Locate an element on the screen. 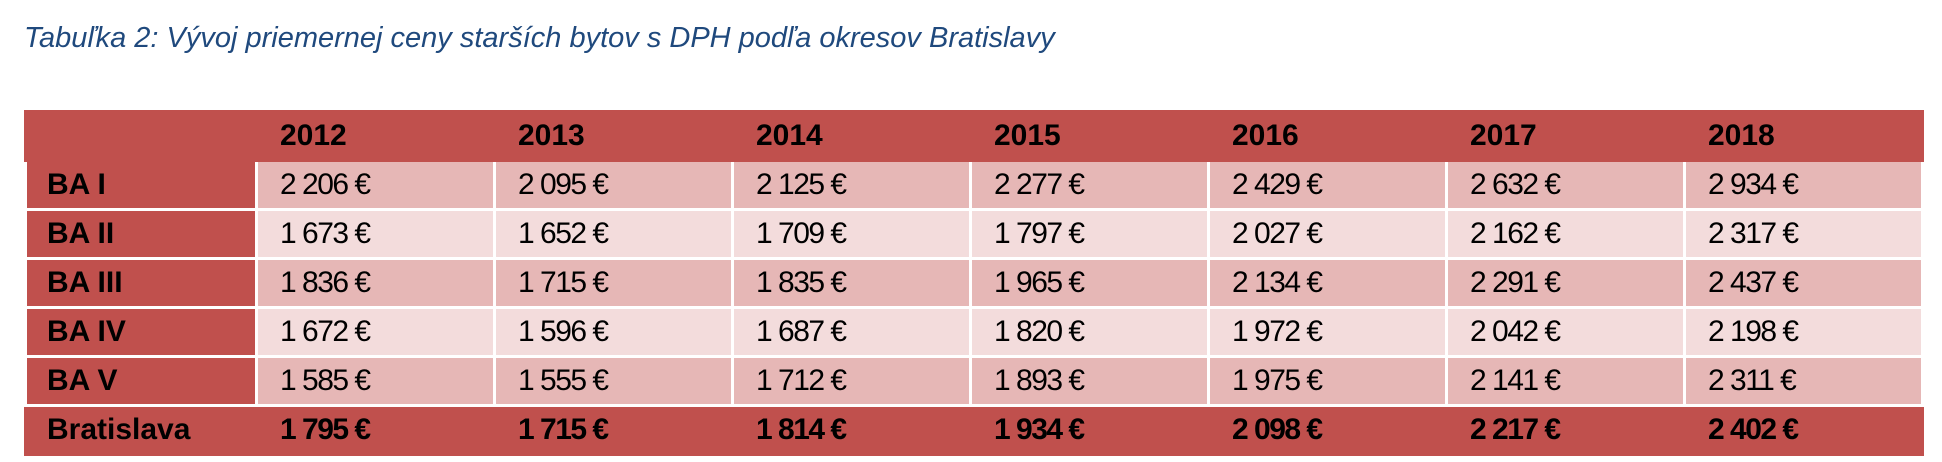 The width and height of the screenshot is (1942, 462). total-cell: 2 402 € is located at coordinates (1803, 430).